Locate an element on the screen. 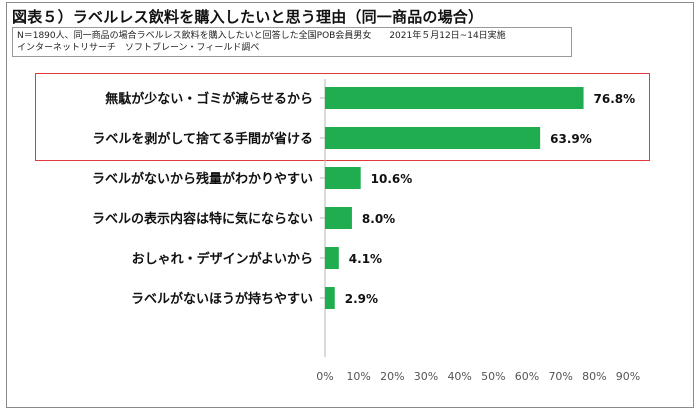  survey-note-line-2: インターネットリサーチ ソフトブレーン・フィールド調べ is located at coordinates (138, 48).